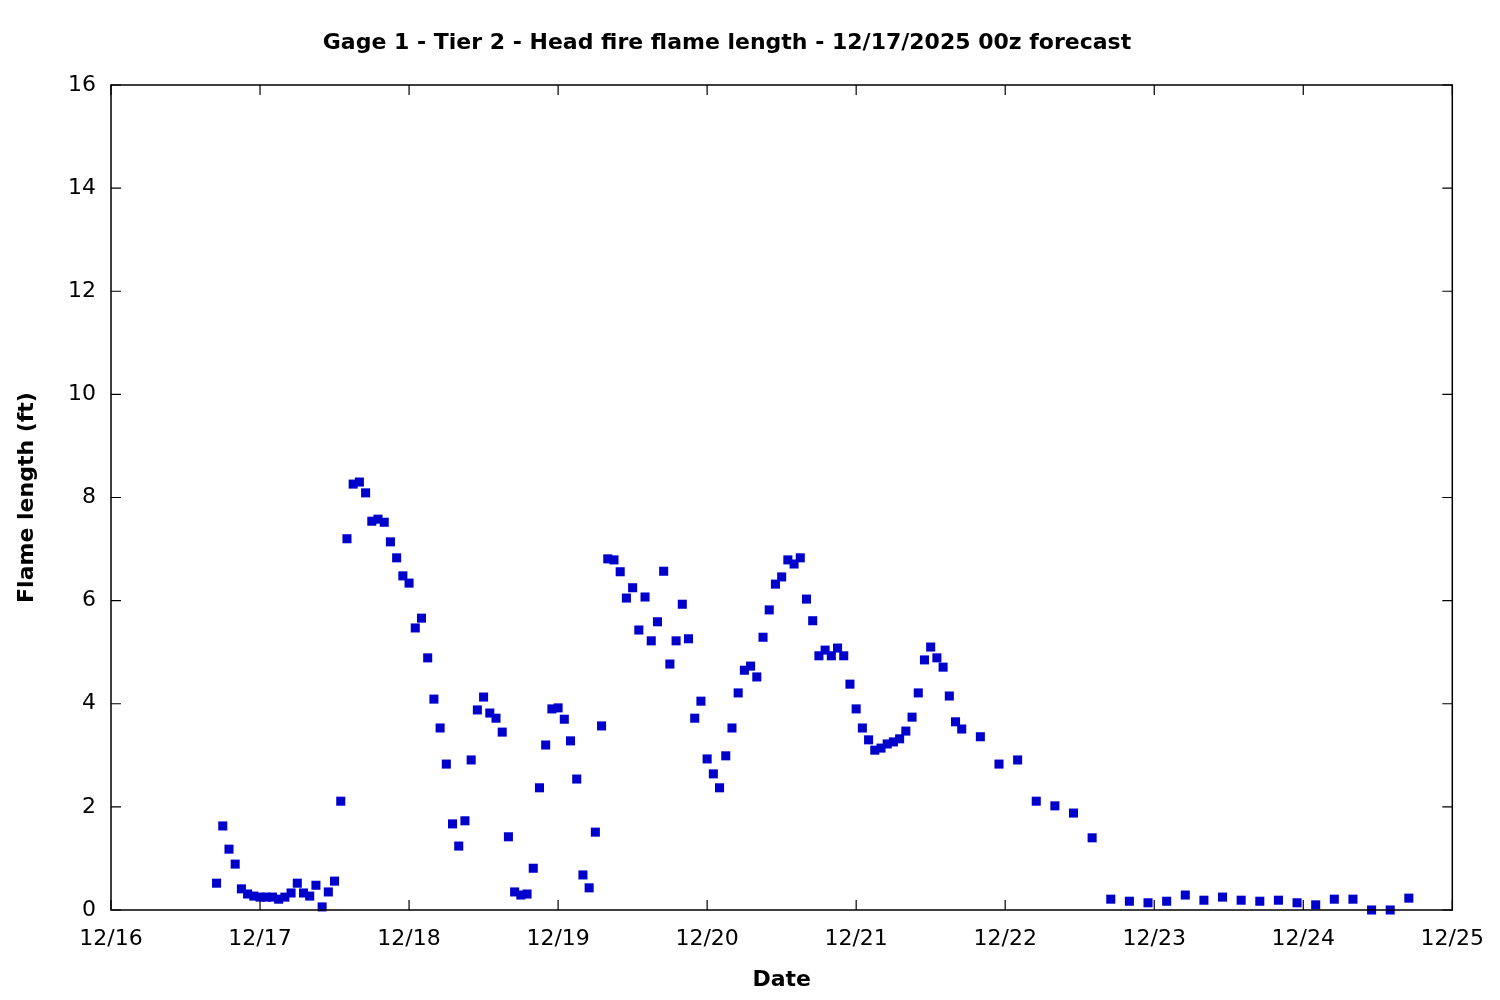 The image size is (1500, 1000). Describe the element at coordinates (260, 937) in the screenshot. I see `x-tick-label: 12/17` at that location.